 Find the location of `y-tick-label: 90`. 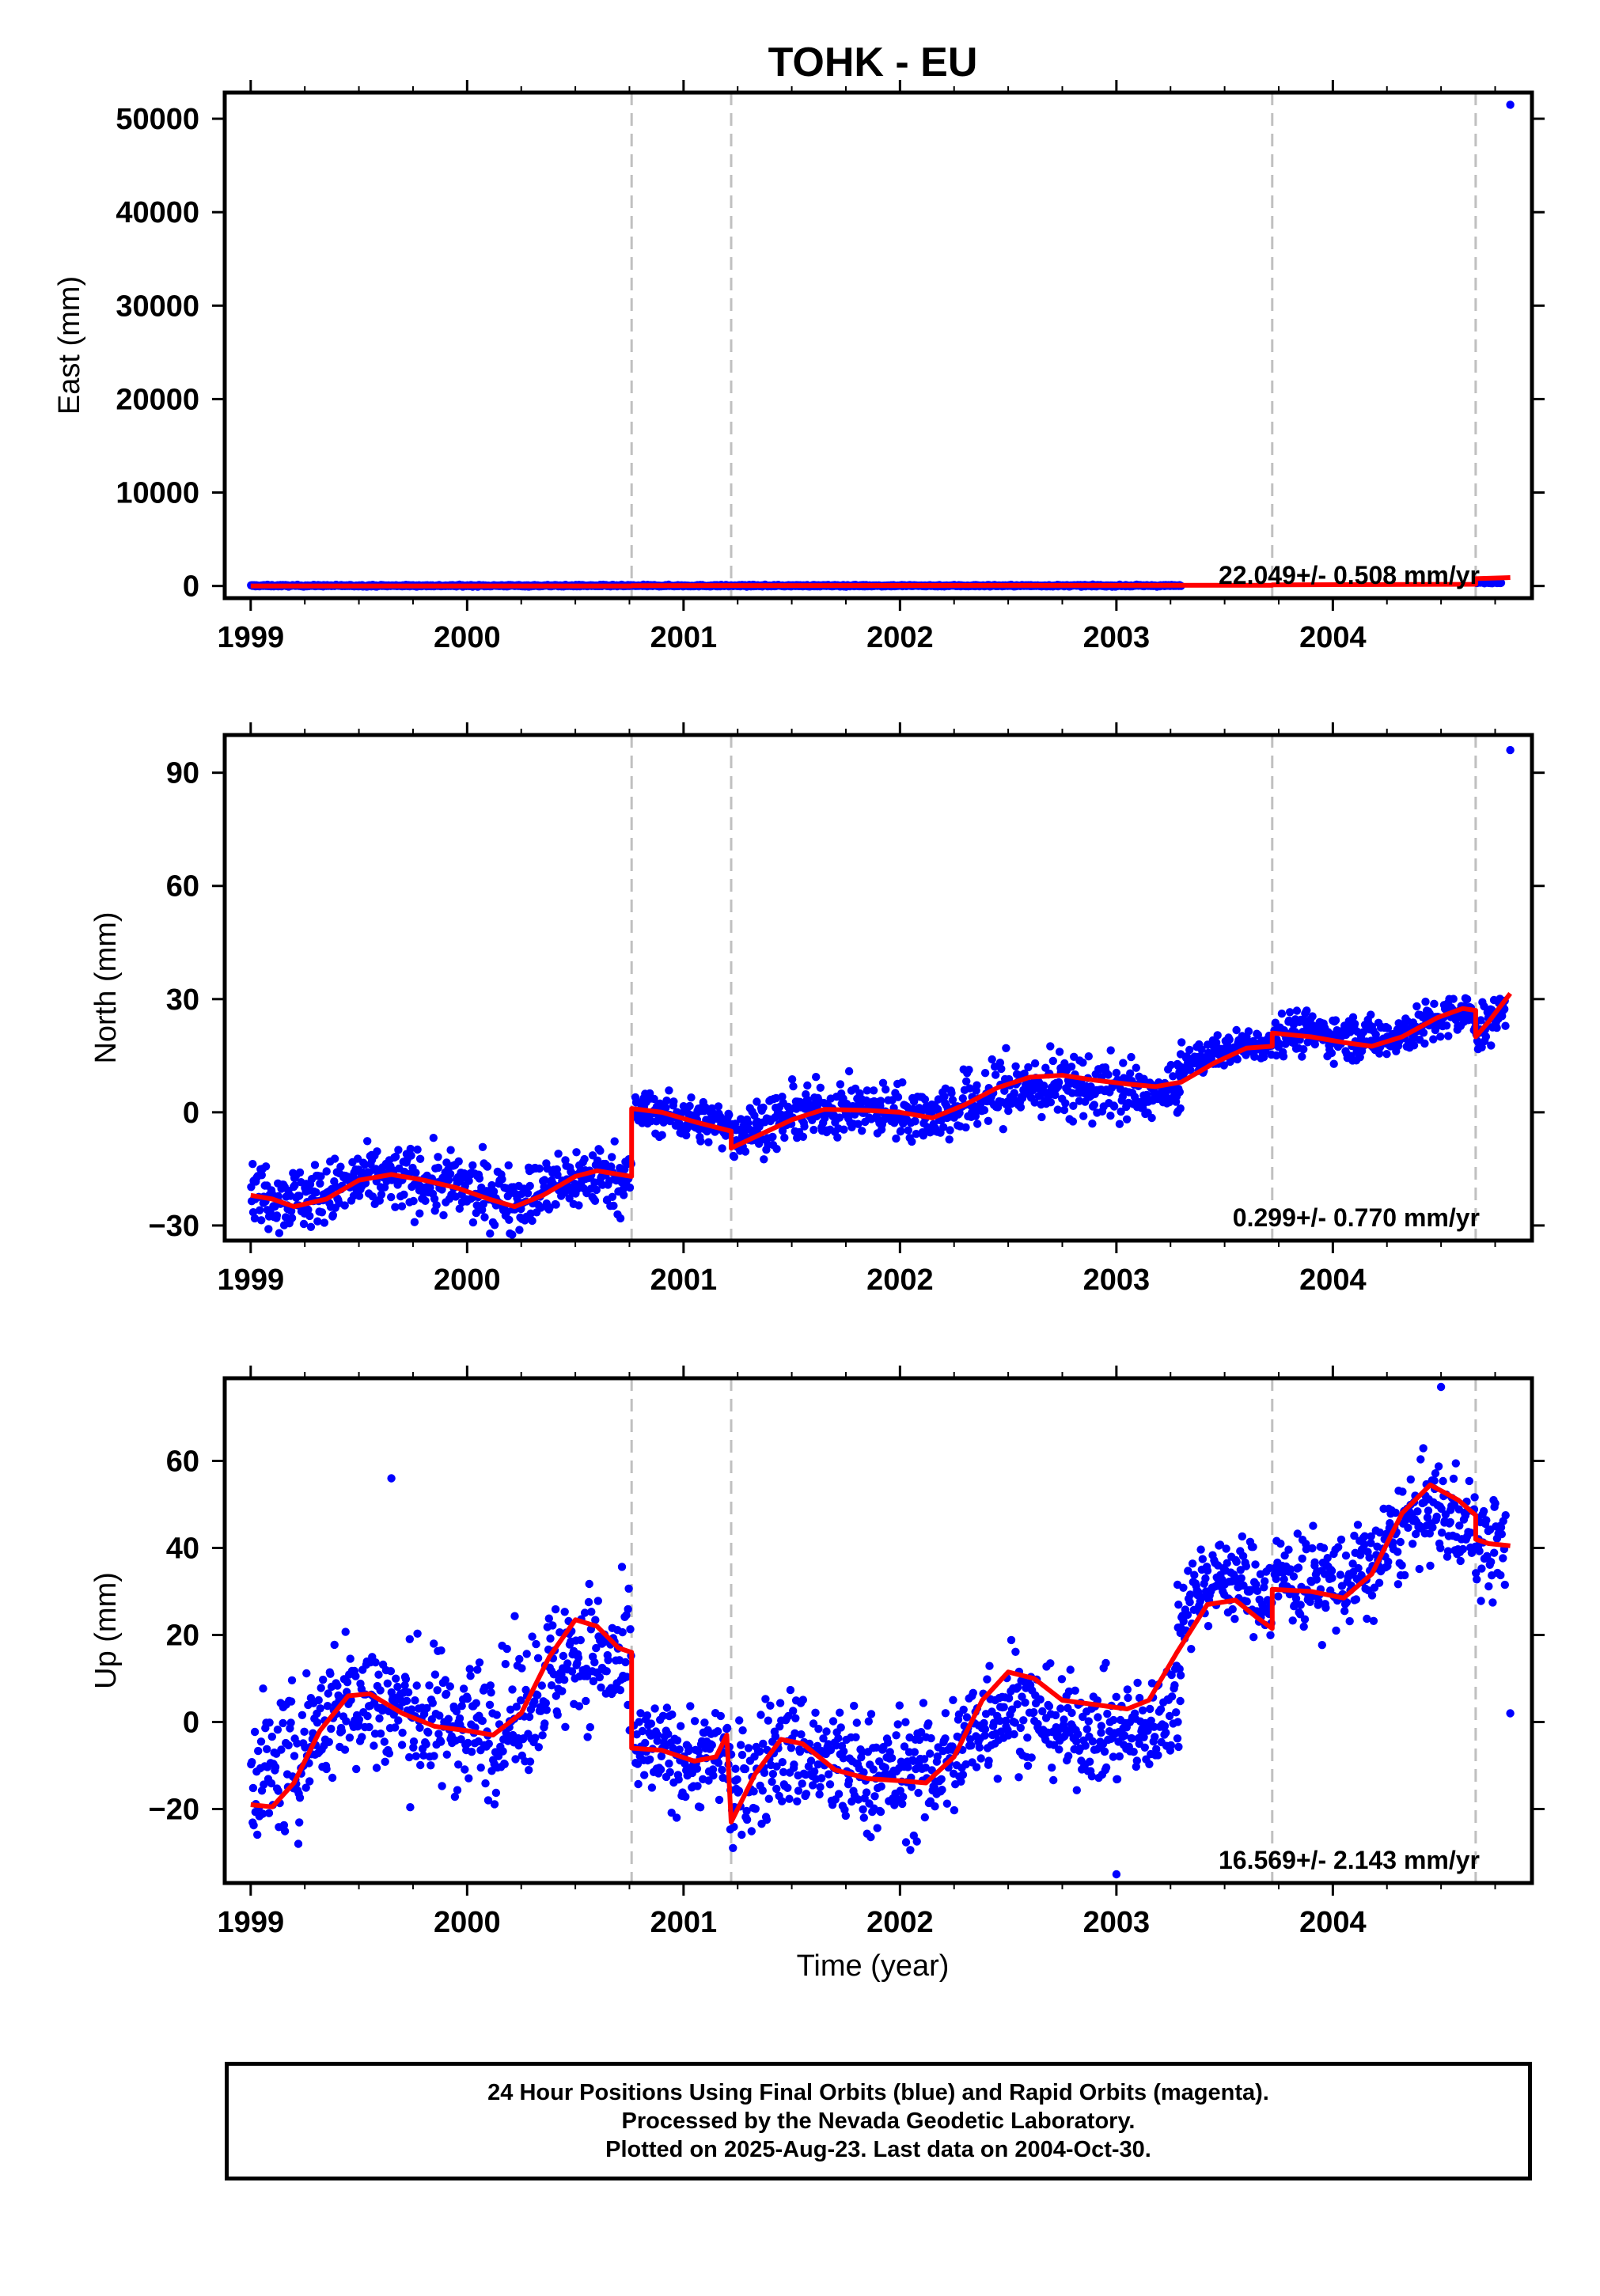

y-tick-label: 90 is located at coordinates (182, 773).